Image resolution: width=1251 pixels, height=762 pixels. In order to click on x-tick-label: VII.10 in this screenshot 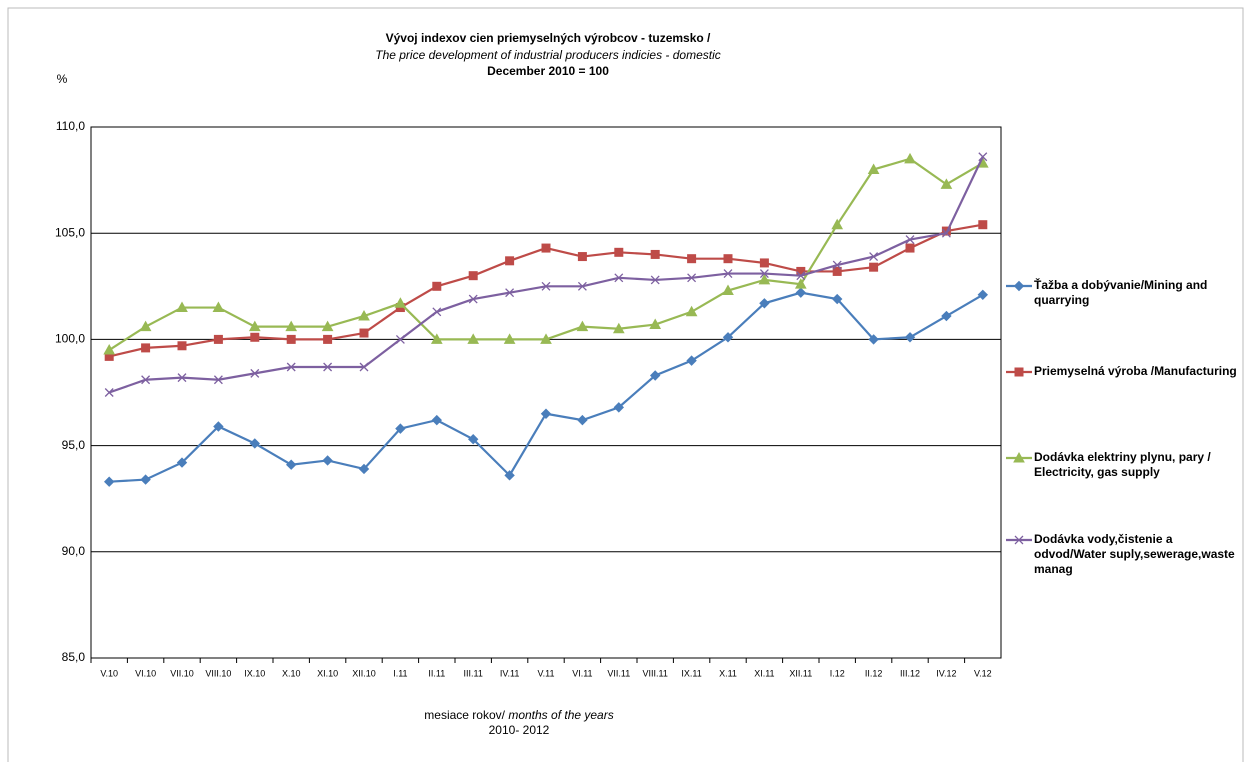, I will do `click(182, 673)`.